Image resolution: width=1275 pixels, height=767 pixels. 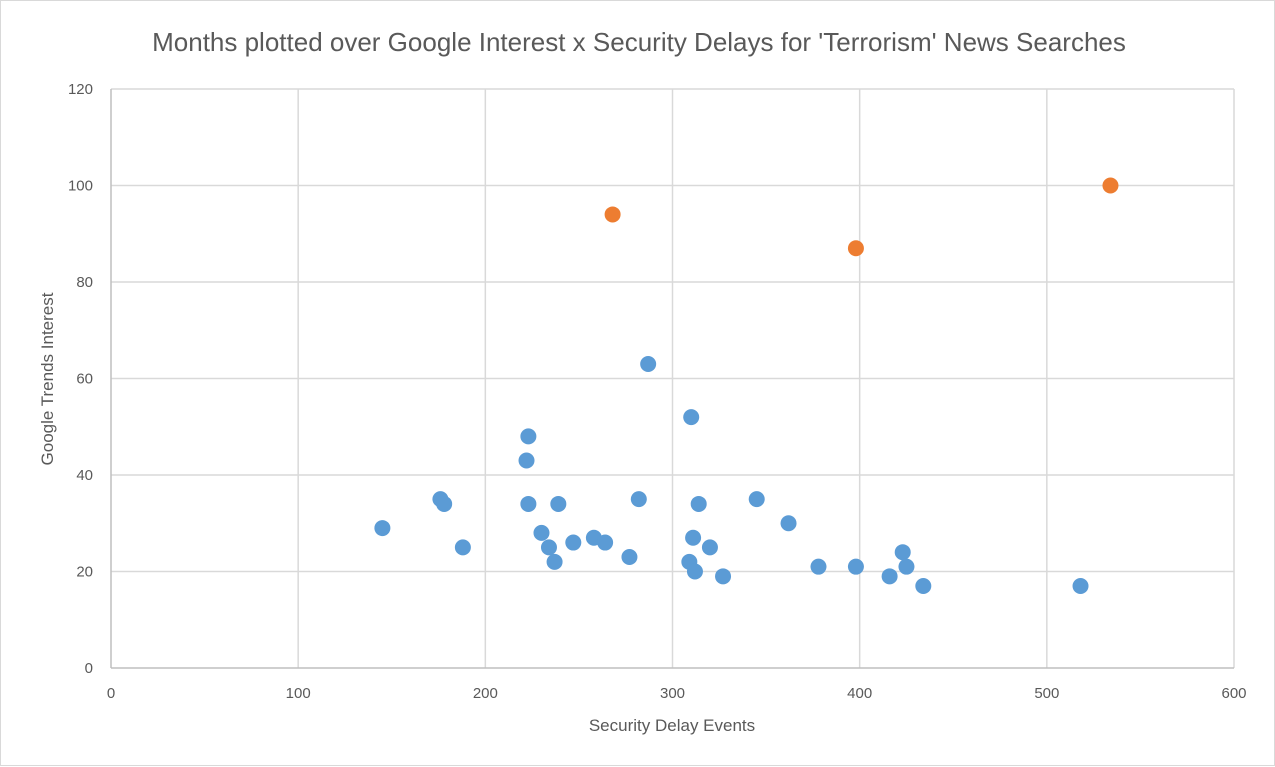 I want to click on y-tick-label: 40, so click(x=84, y=475).